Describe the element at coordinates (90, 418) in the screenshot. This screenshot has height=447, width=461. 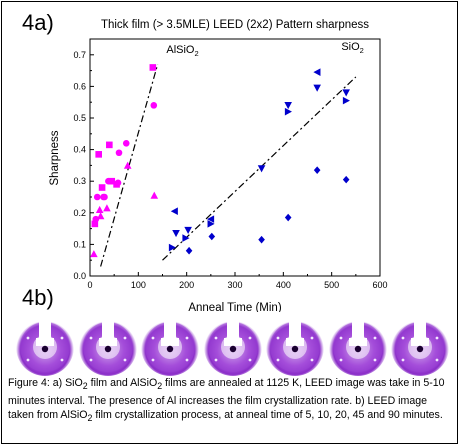
I see `caption-sub-3: 2` at that location.